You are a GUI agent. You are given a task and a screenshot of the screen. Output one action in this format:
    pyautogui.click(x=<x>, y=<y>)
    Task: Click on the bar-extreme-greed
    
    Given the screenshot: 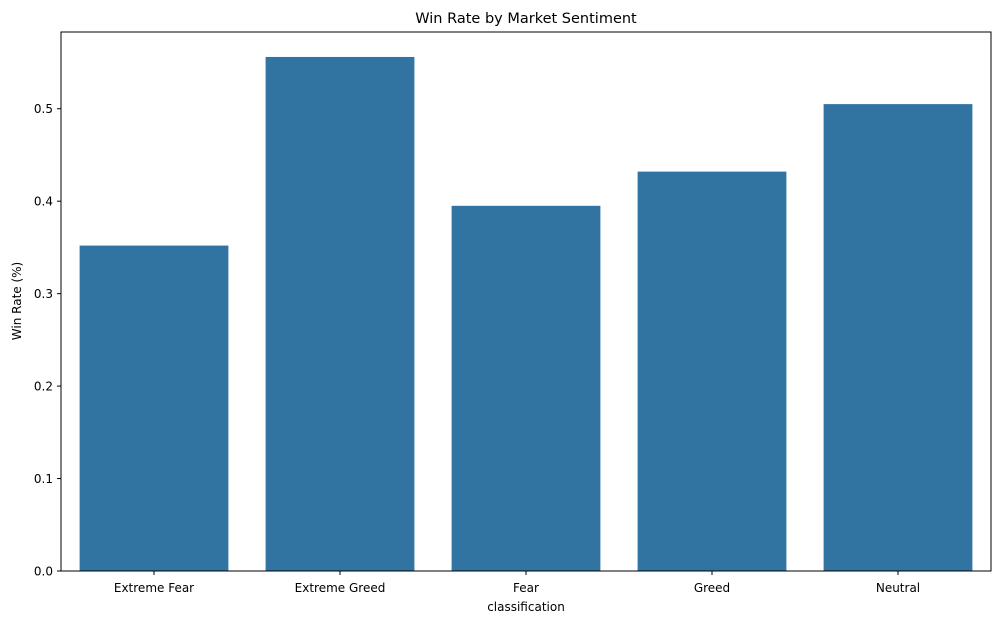 What is the action you would take?
    pyautogui.click(x=340, y=313)
    